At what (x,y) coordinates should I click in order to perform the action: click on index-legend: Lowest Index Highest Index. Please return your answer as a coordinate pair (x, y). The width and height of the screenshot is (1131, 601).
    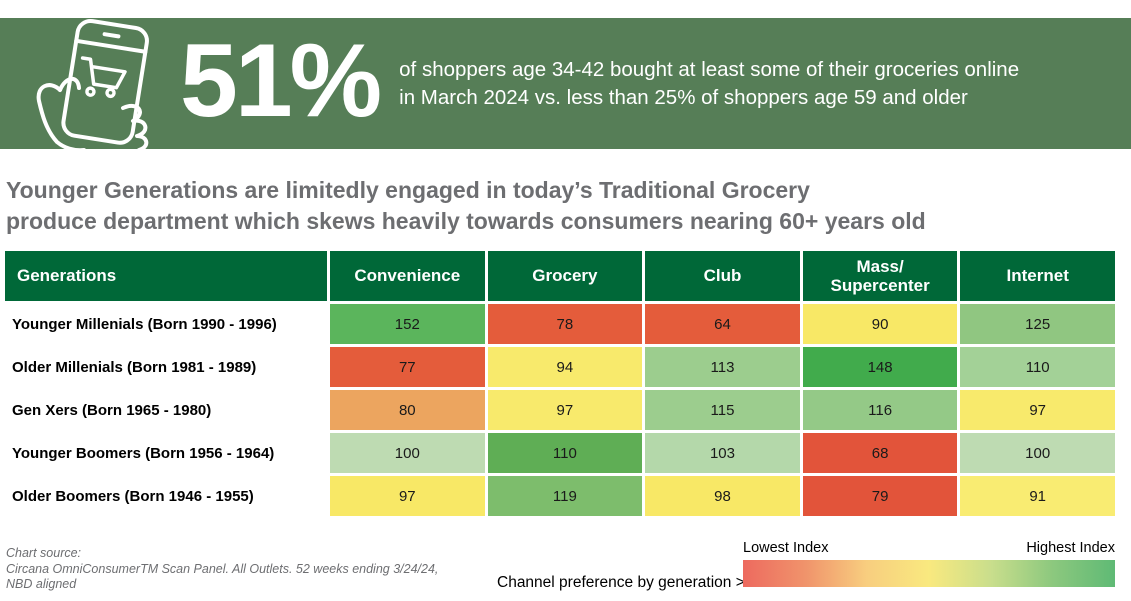
    Looking at the image, I should click on (929, 563).